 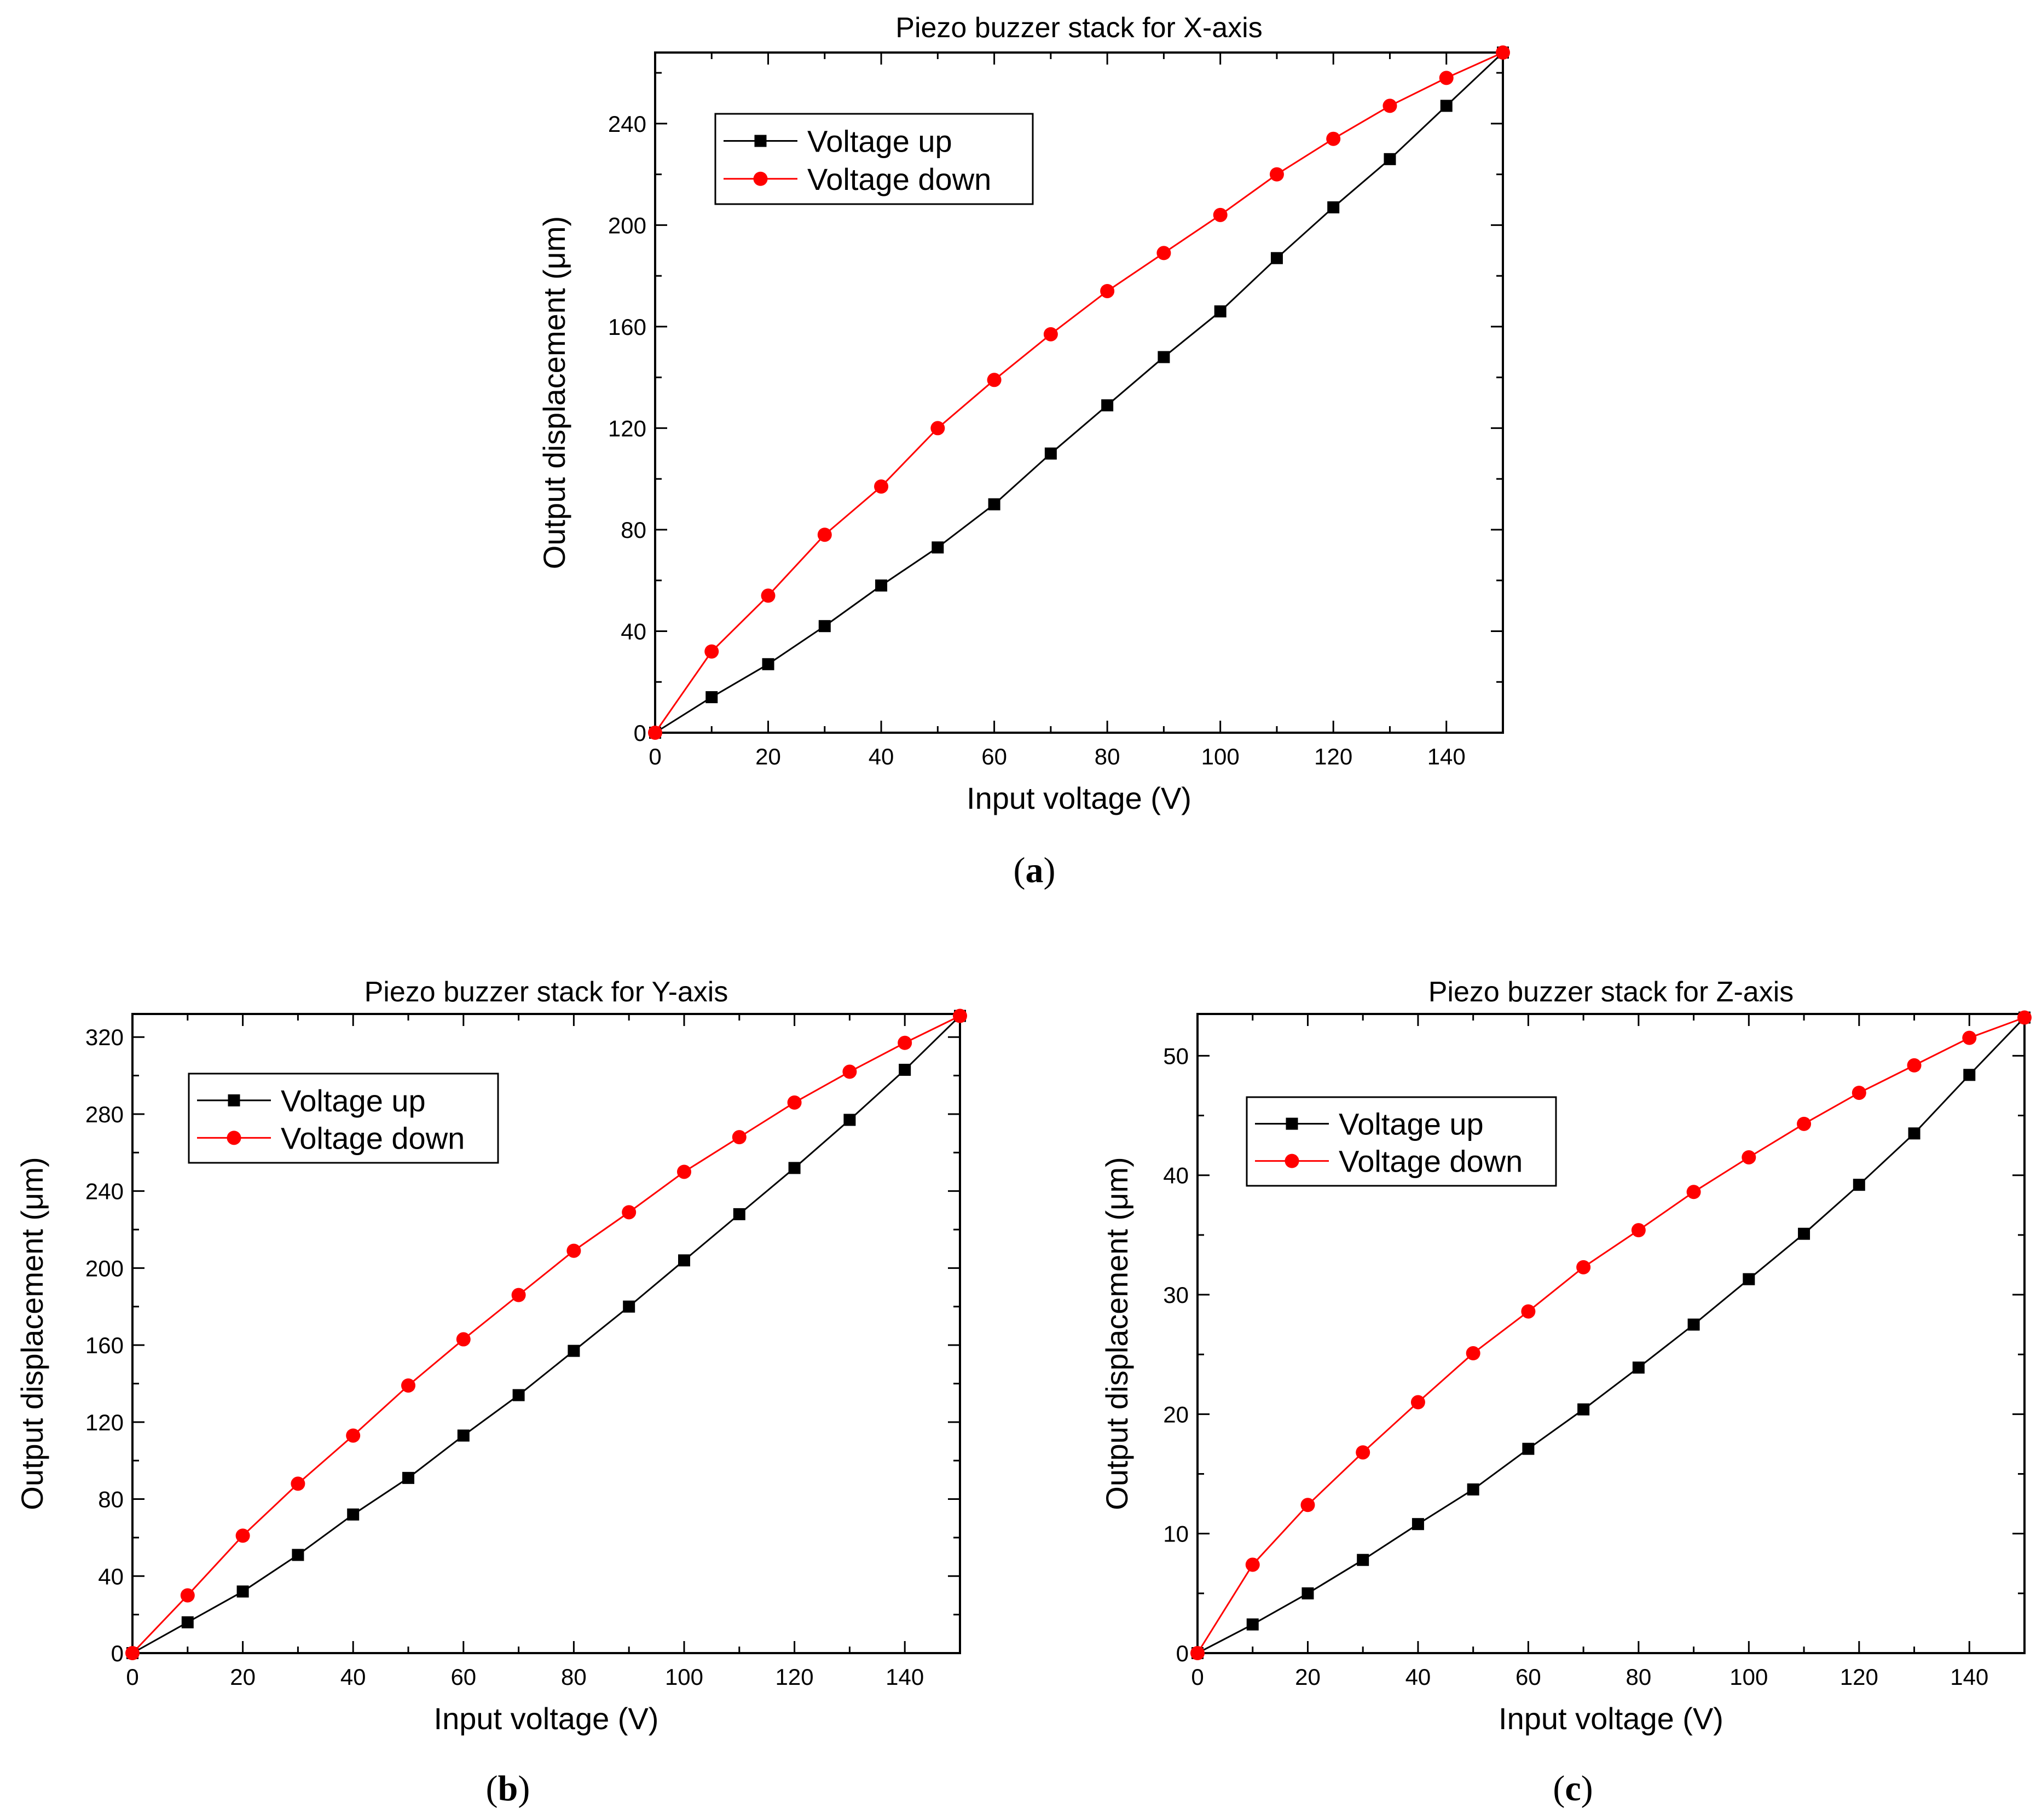 What do you see at coordinates (32, 1334) in the screenshot?
I see `y-axis-label: Output displacement (μm)` at bounding box center [32, 1334].